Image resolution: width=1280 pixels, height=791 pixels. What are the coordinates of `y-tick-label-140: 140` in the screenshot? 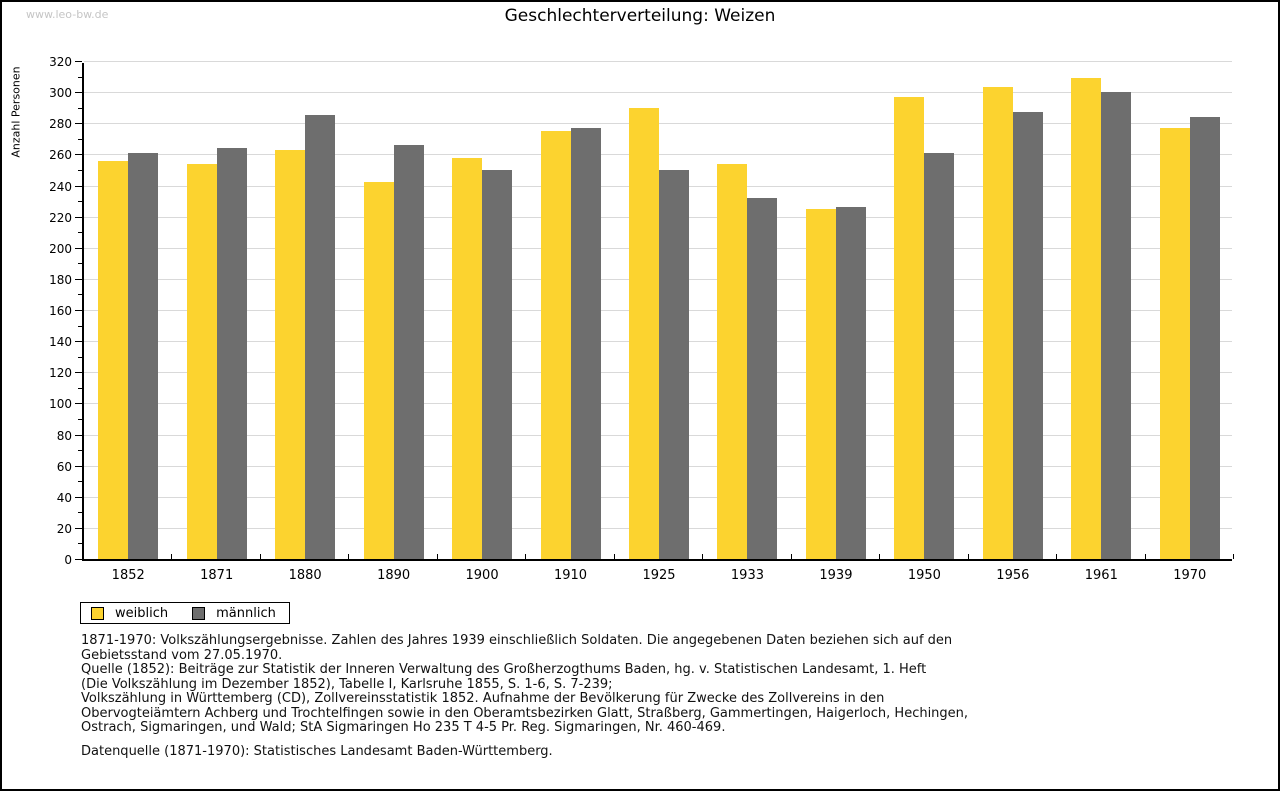 It's located at (60, 342).